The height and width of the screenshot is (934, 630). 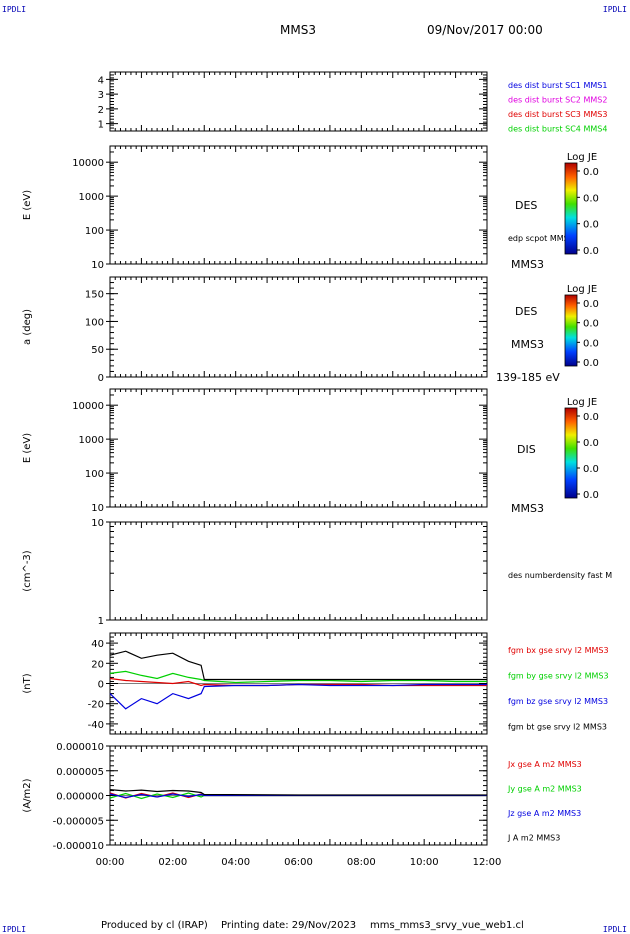 What do you see at coordinates (557, 100) in the screenshot?
I see `legend-entry: des dist burst SC2 MMS2` at bounding box center [557, 100].